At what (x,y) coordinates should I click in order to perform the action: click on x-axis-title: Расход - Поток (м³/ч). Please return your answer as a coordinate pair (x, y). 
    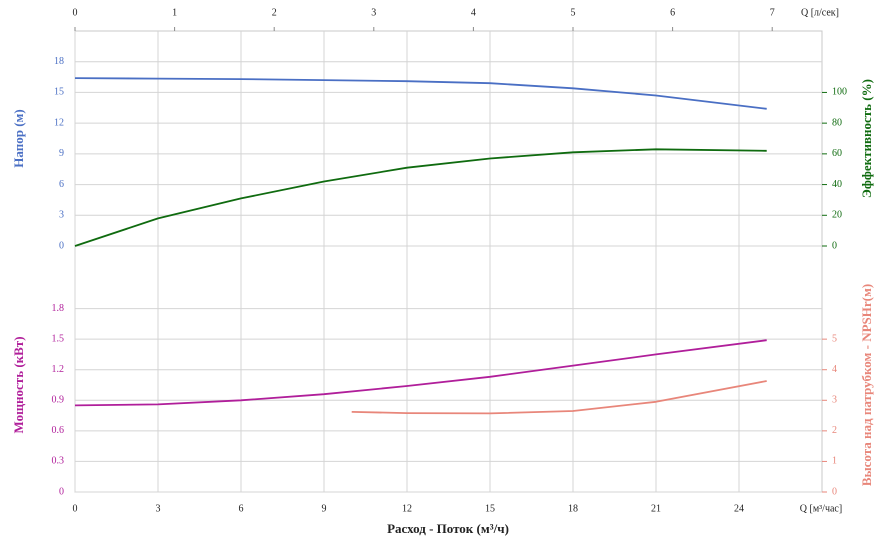
    Looking at the image, I should click on (448, 528).